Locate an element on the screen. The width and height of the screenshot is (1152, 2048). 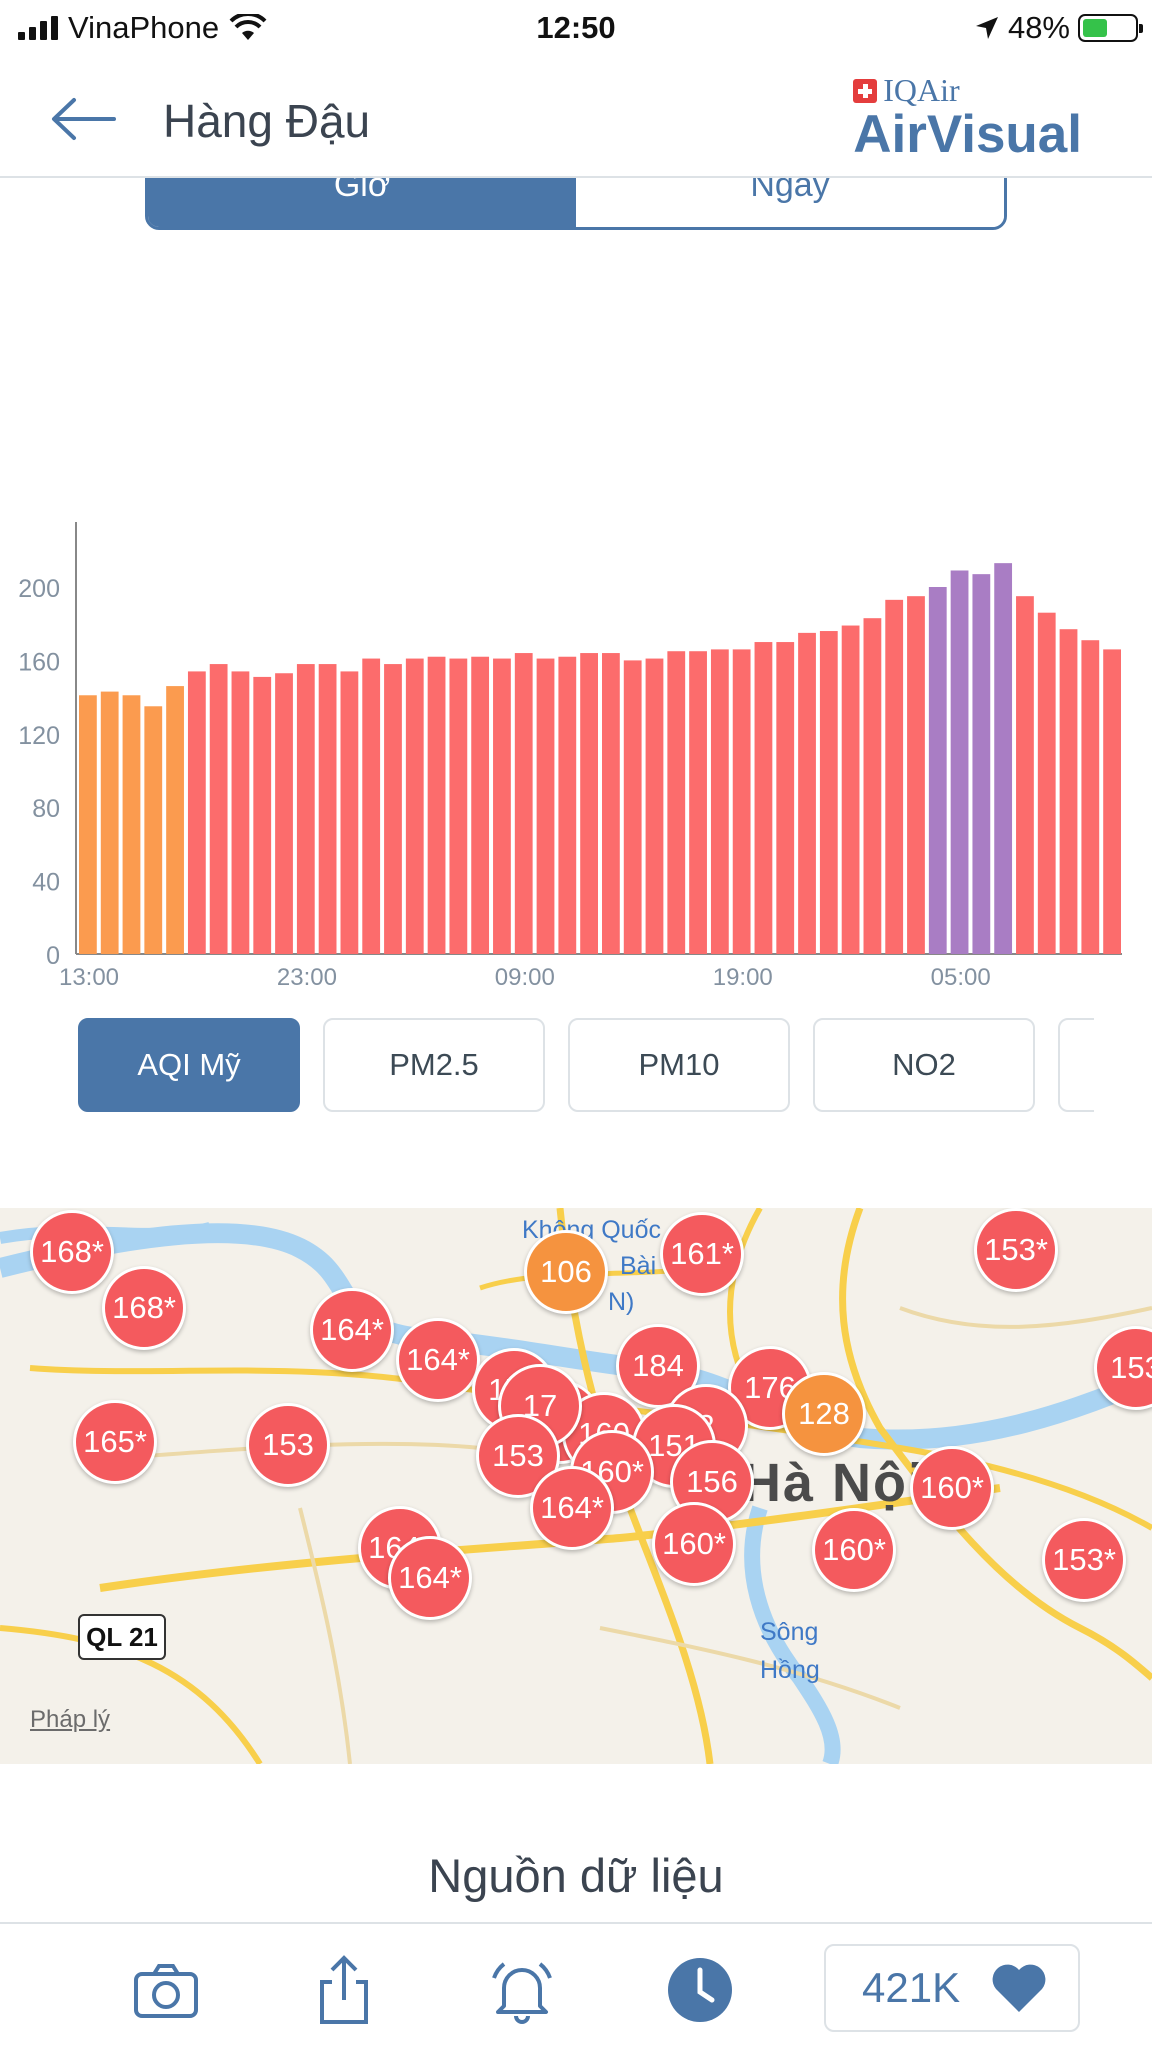
share-icon is located at coordinates (344, 1990).